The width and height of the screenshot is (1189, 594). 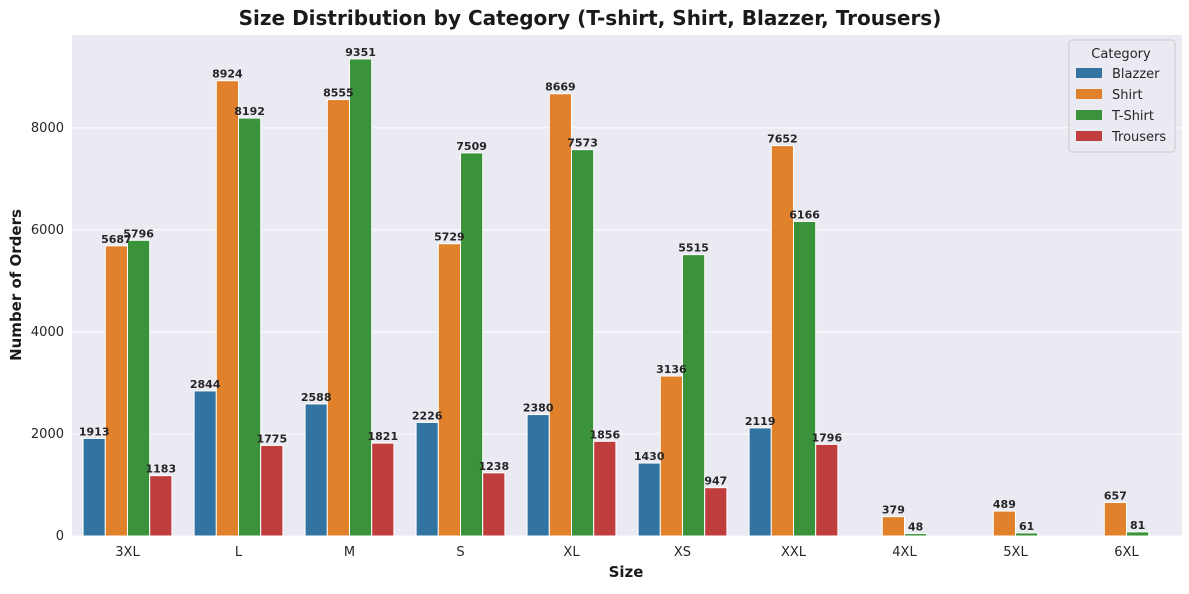 What do you see at coordinates (1015, 552) in the screenshot?
I see `x-tick-label: 5XL` at bounding box center [1015, 552].